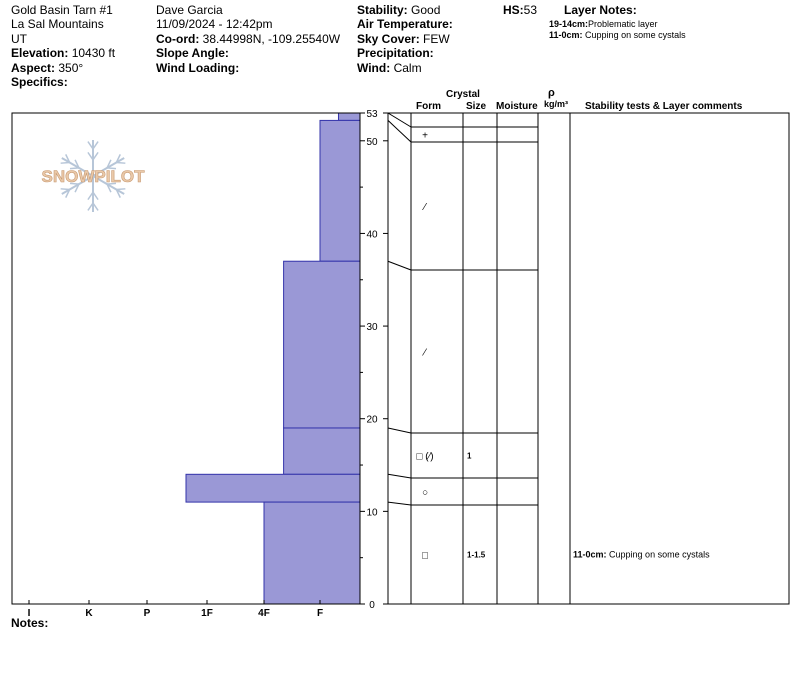 This screenshot has height=676, width=800. I want to click on crystal-form: +, so click(425, 136).